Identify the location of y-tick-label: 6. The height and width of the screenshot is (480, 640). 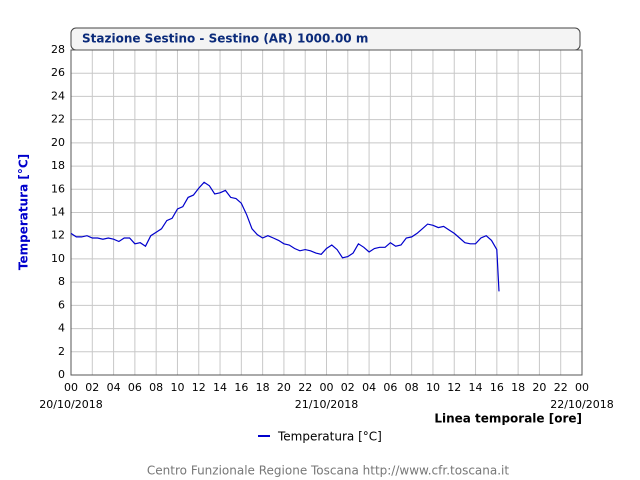
(61, 304).